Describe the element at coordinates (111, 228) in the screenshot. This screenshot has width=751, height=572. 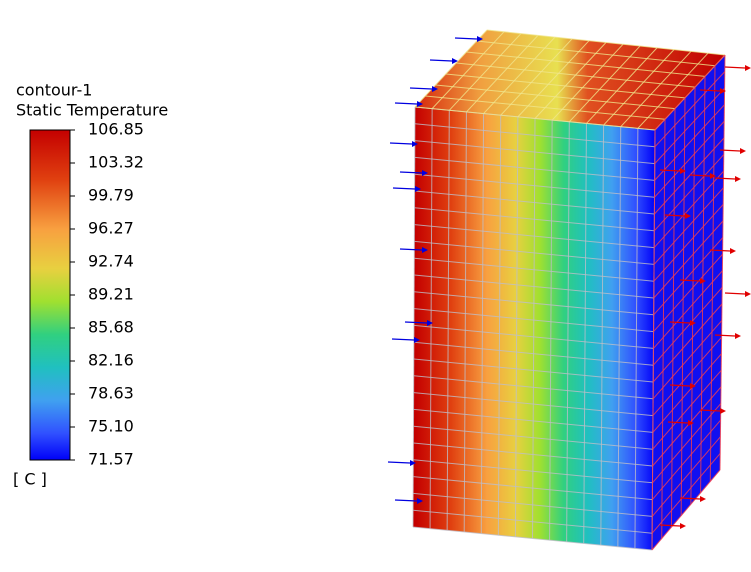
I see `tick-label: 96.27` at that location.